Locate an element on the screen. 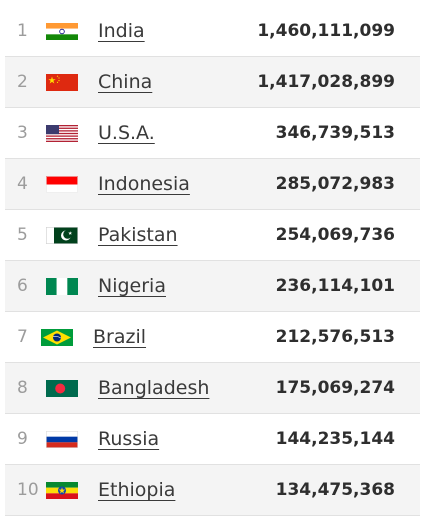 The height and width of the screenshot is (531, 430). rank-number: 3 is located at coordinates (22, 133).